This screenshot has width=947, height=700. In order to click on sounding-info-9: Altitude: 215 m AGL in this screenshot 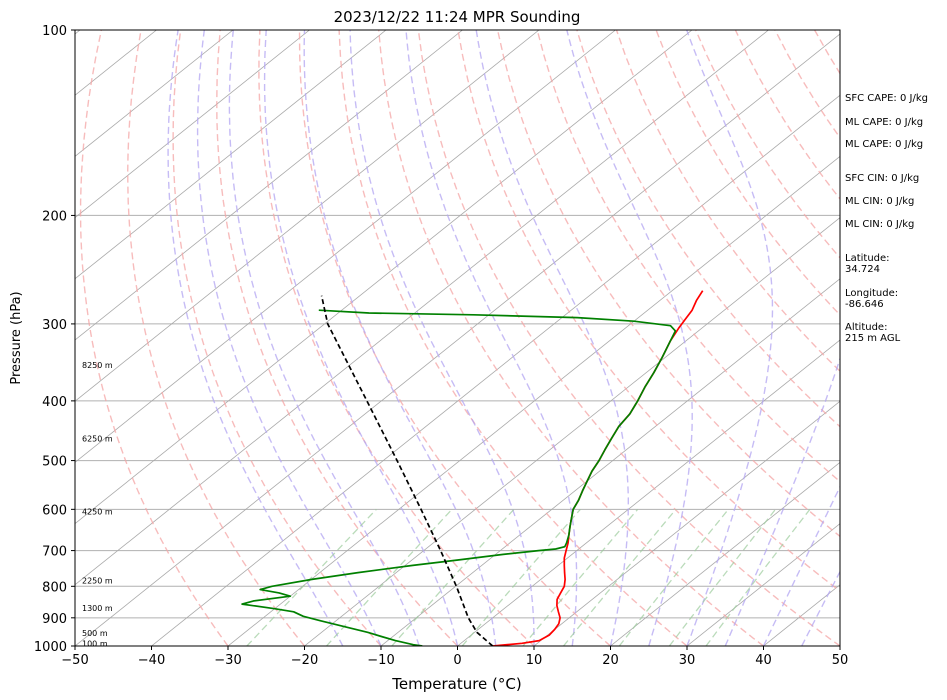, I will do `click(873, 333)`.